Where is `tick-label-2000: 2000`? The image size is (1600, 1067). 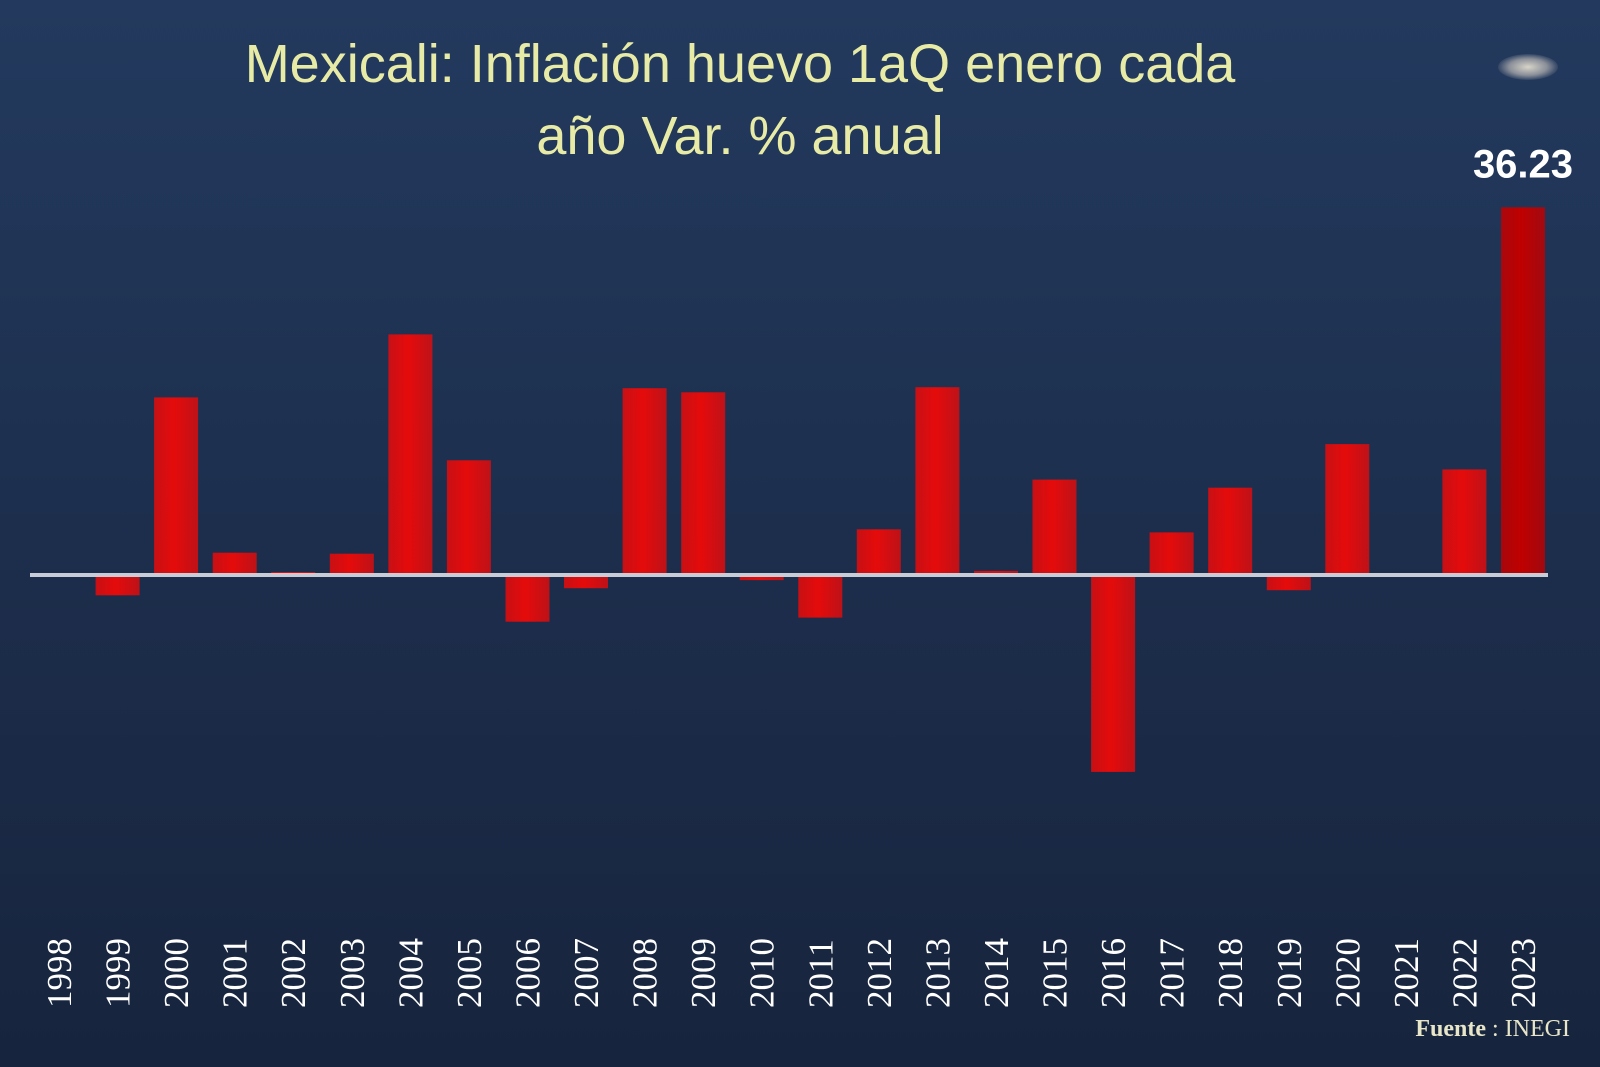
tick-label-2000: 2000 is located at coordinates (176, 973).